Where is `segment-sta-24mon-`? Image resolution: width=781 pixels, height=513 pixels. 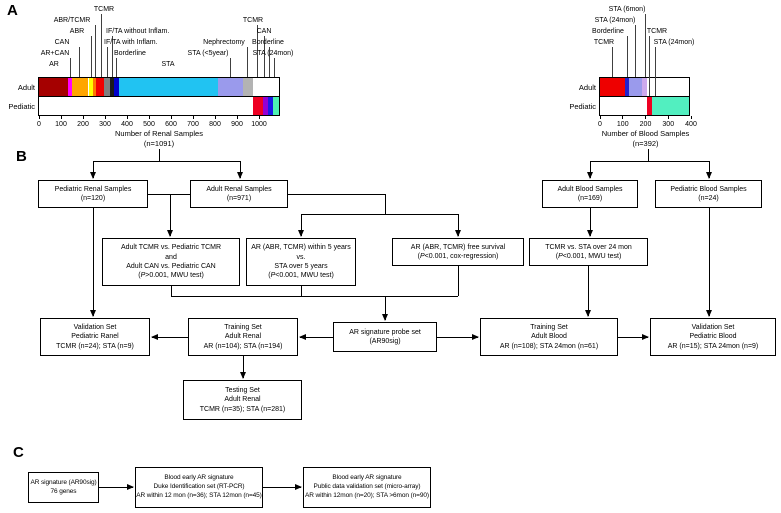 segment-sta-24mon- is located at coordinates (636, 87).